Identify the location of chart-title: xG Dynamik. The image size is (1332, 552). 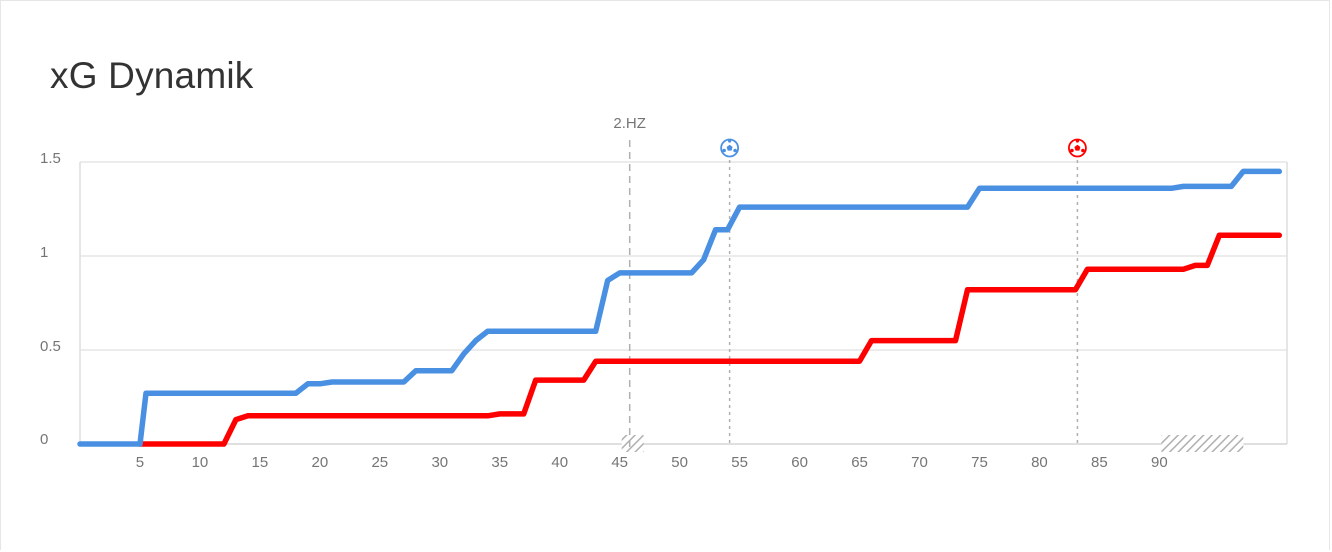
(152, 75).